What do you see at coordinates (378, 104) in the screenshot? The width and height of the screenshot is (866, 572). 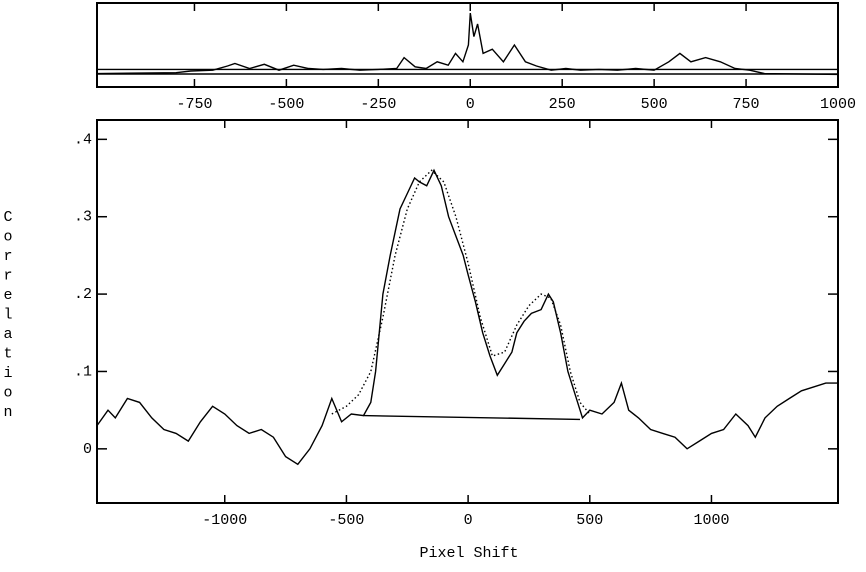 I see `x-tick-label: -250` at bounding box center [378, 104].